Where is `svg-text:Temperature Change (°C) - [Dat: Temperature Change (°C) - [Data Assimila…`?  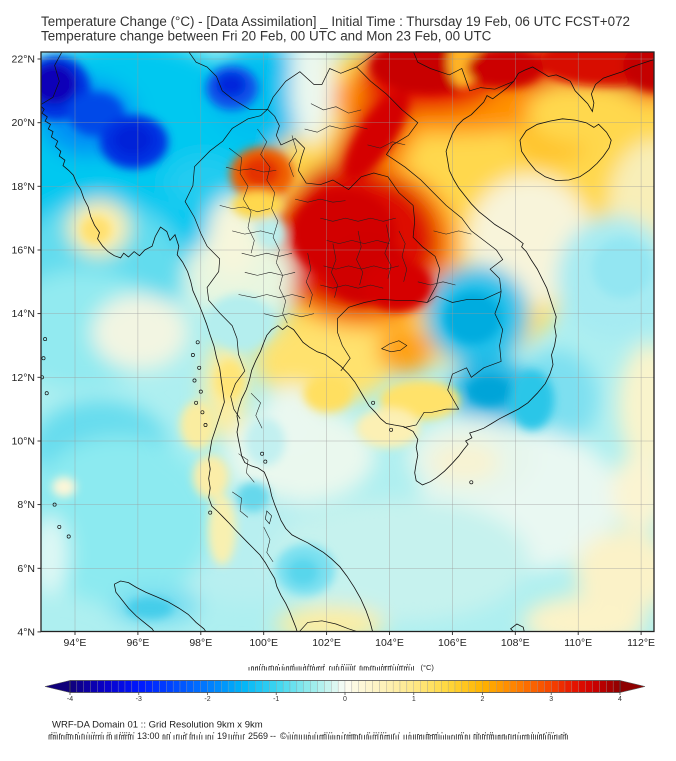 svg-text:Temperature Change (°C) - [Dat: Temperature Change (°C) - [Data Assimila… is located at coordinates (335, 21).